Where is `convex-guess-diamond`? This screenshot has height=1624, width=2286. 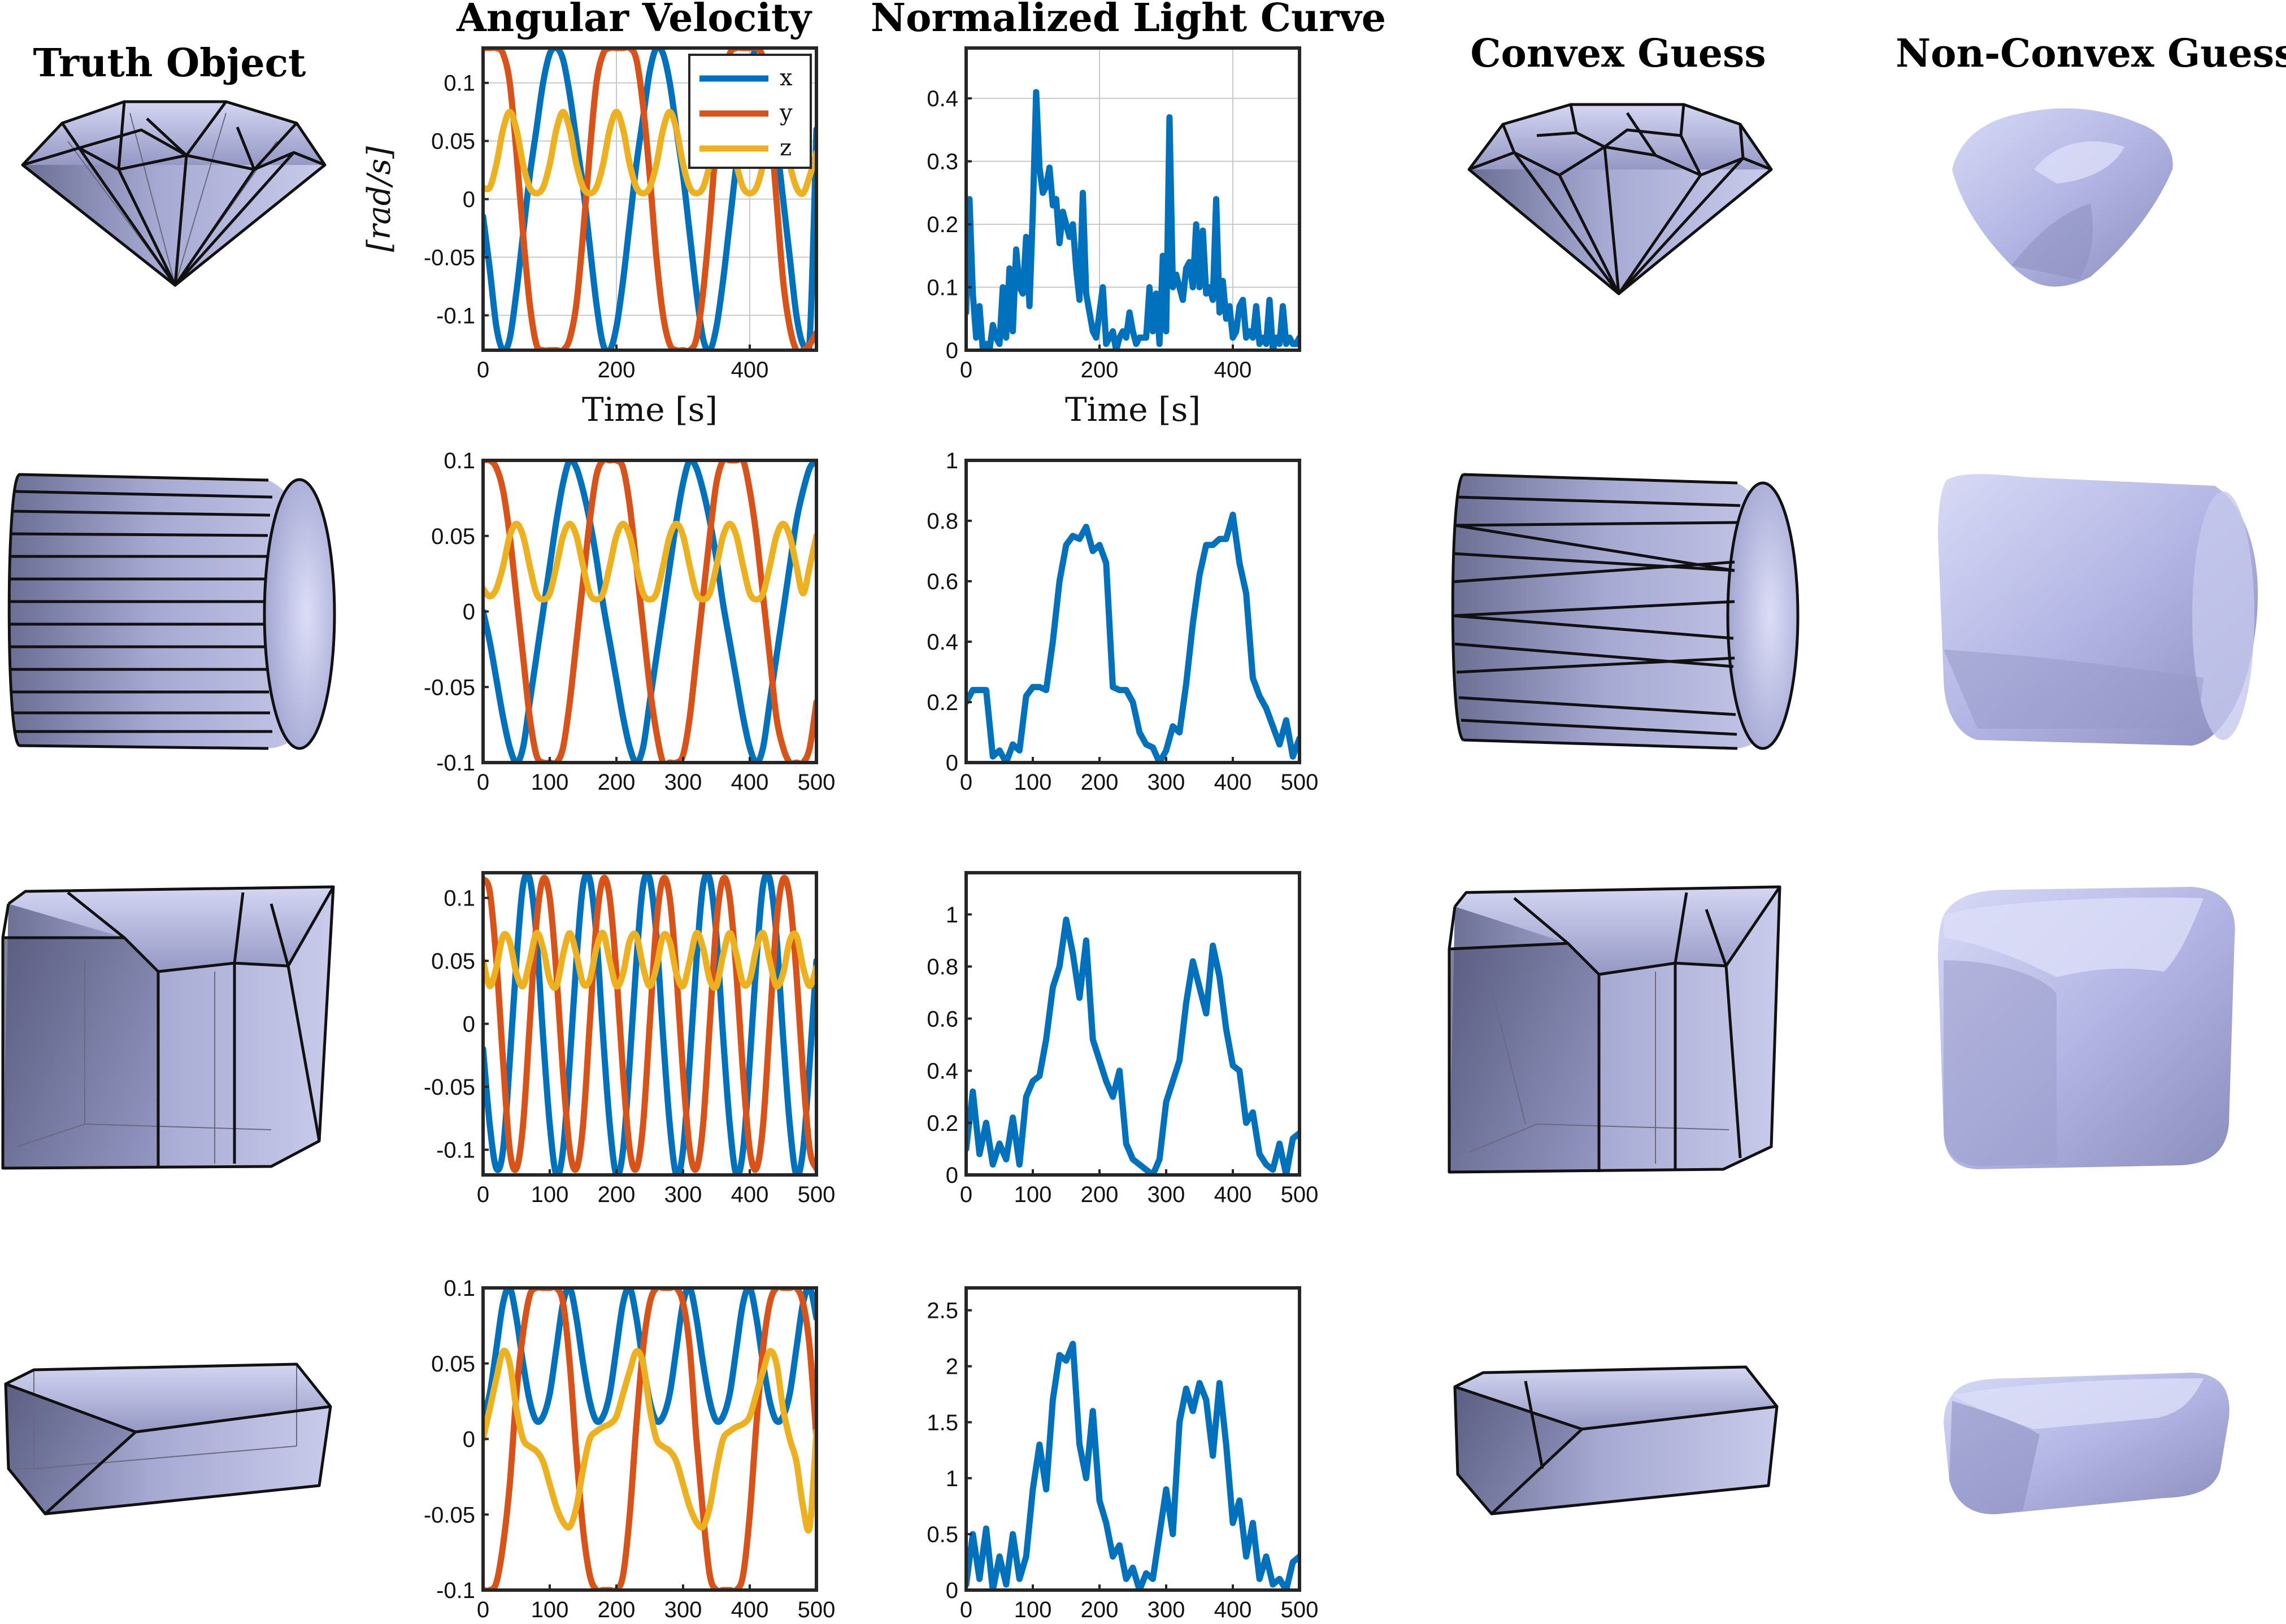
convex-guess-diamond is located at coordinates (1620, 199).